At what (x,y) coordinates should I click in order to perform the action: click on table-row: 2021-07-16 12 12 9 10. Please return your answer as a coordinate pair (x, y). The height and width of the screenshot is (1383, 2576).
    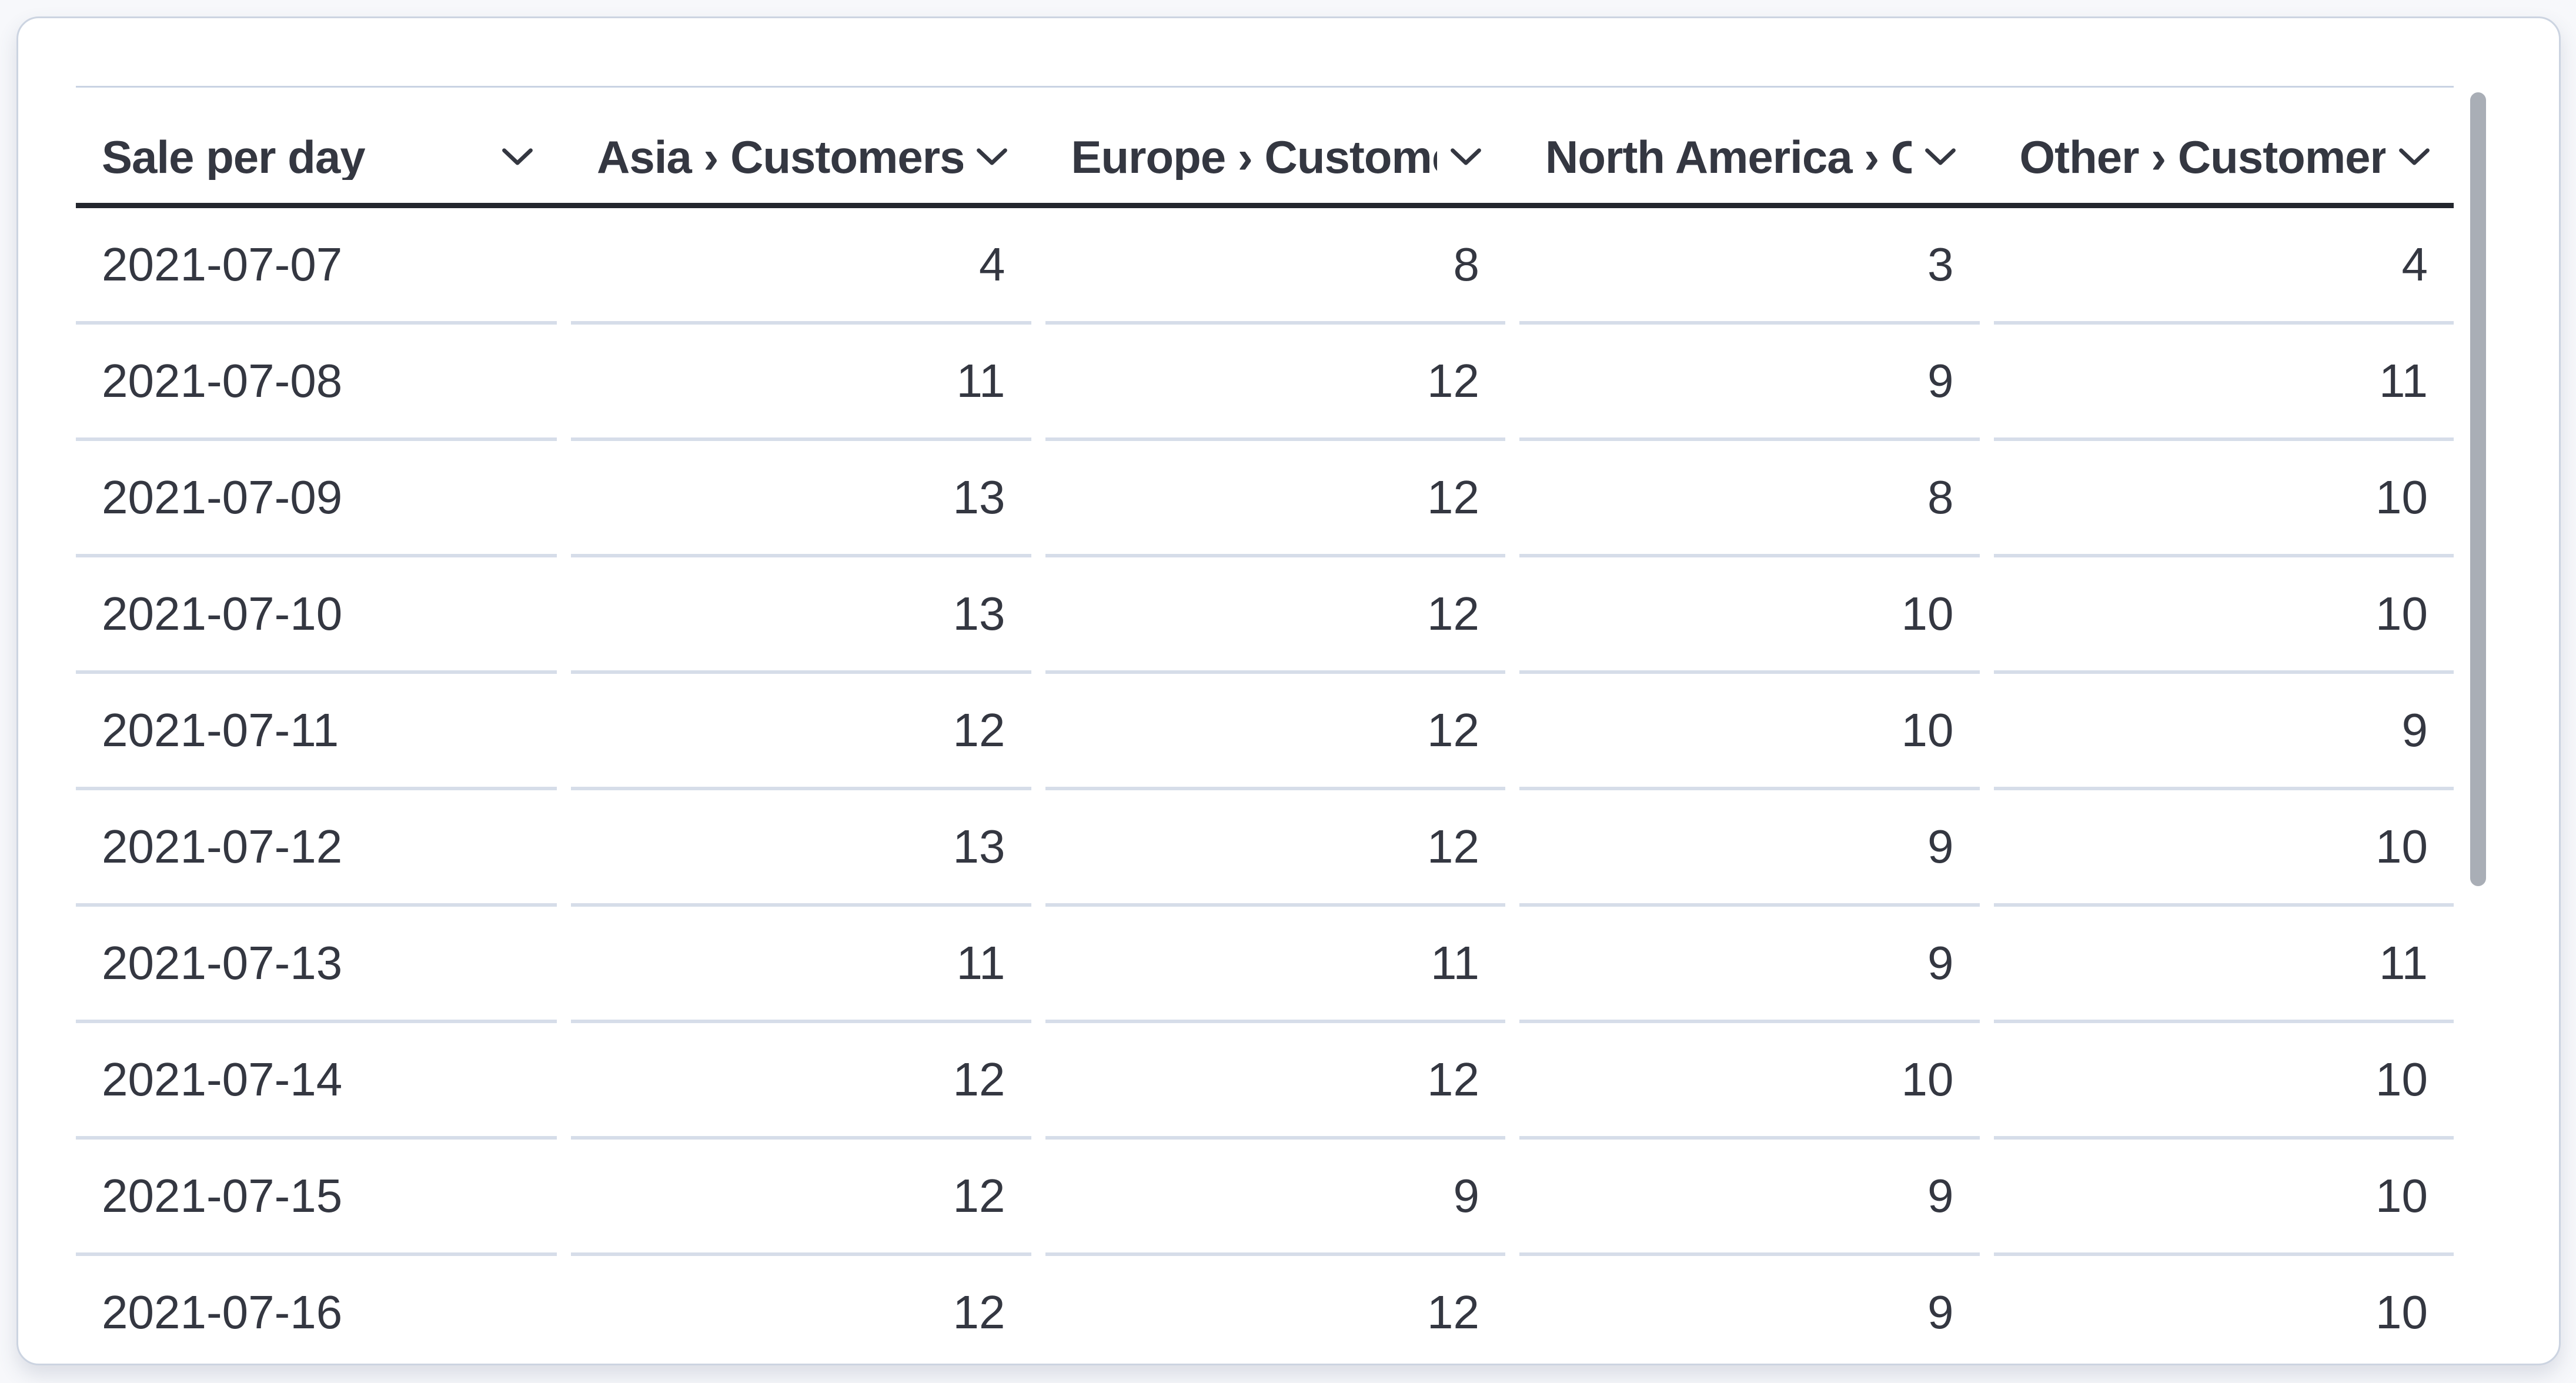
    Looking at the image, I should click on (1265, 1310).